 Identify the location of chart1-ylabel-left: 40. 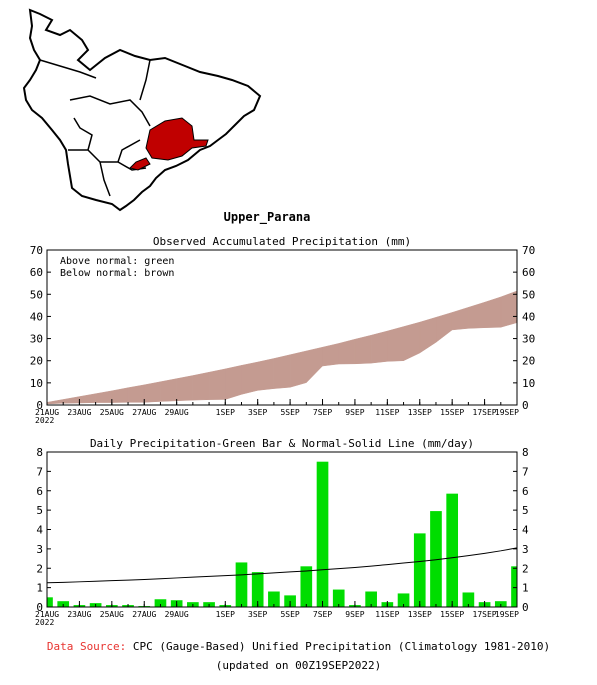
(36, 316).